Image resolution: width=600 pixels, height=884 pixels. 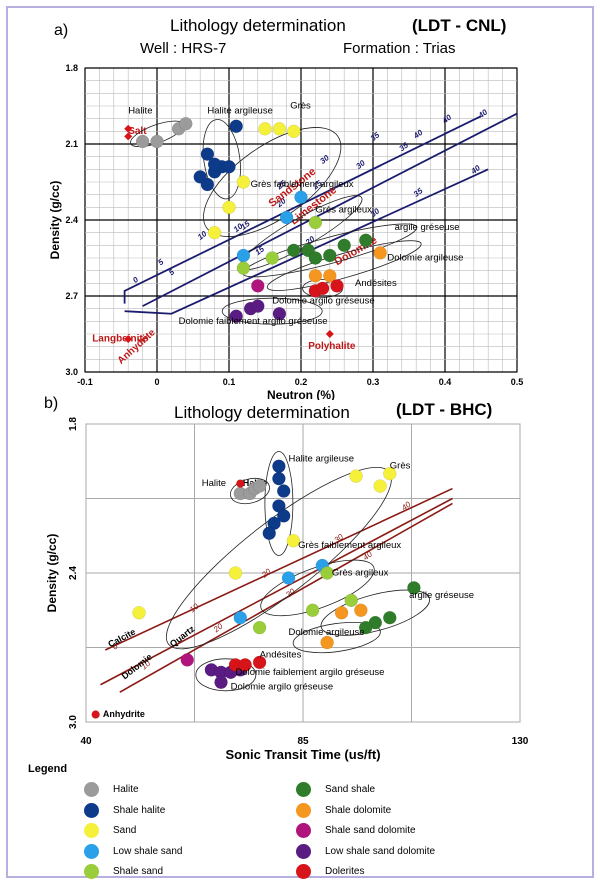 What do you see at coordinates (356, 830) in the screenshot?
I see `legend-item: Shale sand dolomite` at bounding box center [356, 830].